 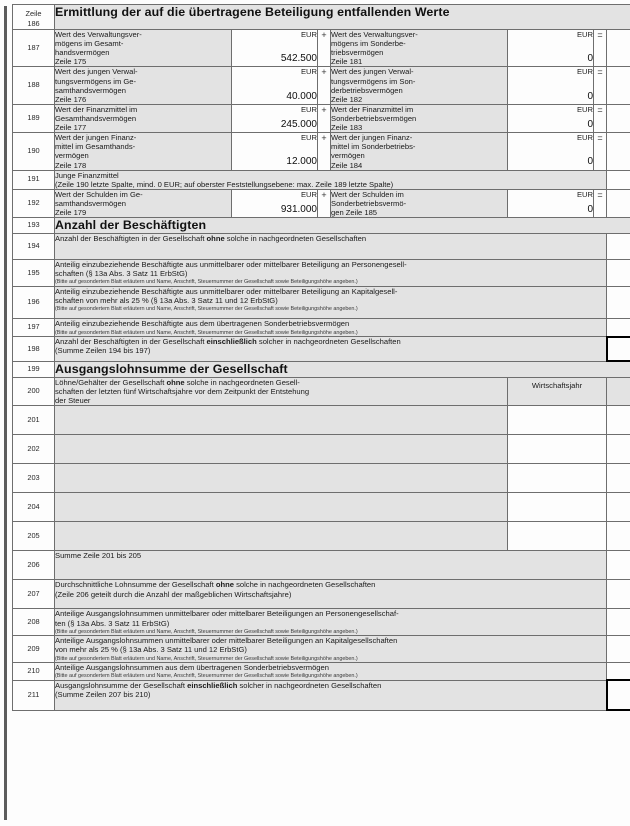 What do you see at coordinates (99, 194) in the screenshot?
I see `text-line: Wert der Schulden im Ge-` at bounding box center [99, 194].